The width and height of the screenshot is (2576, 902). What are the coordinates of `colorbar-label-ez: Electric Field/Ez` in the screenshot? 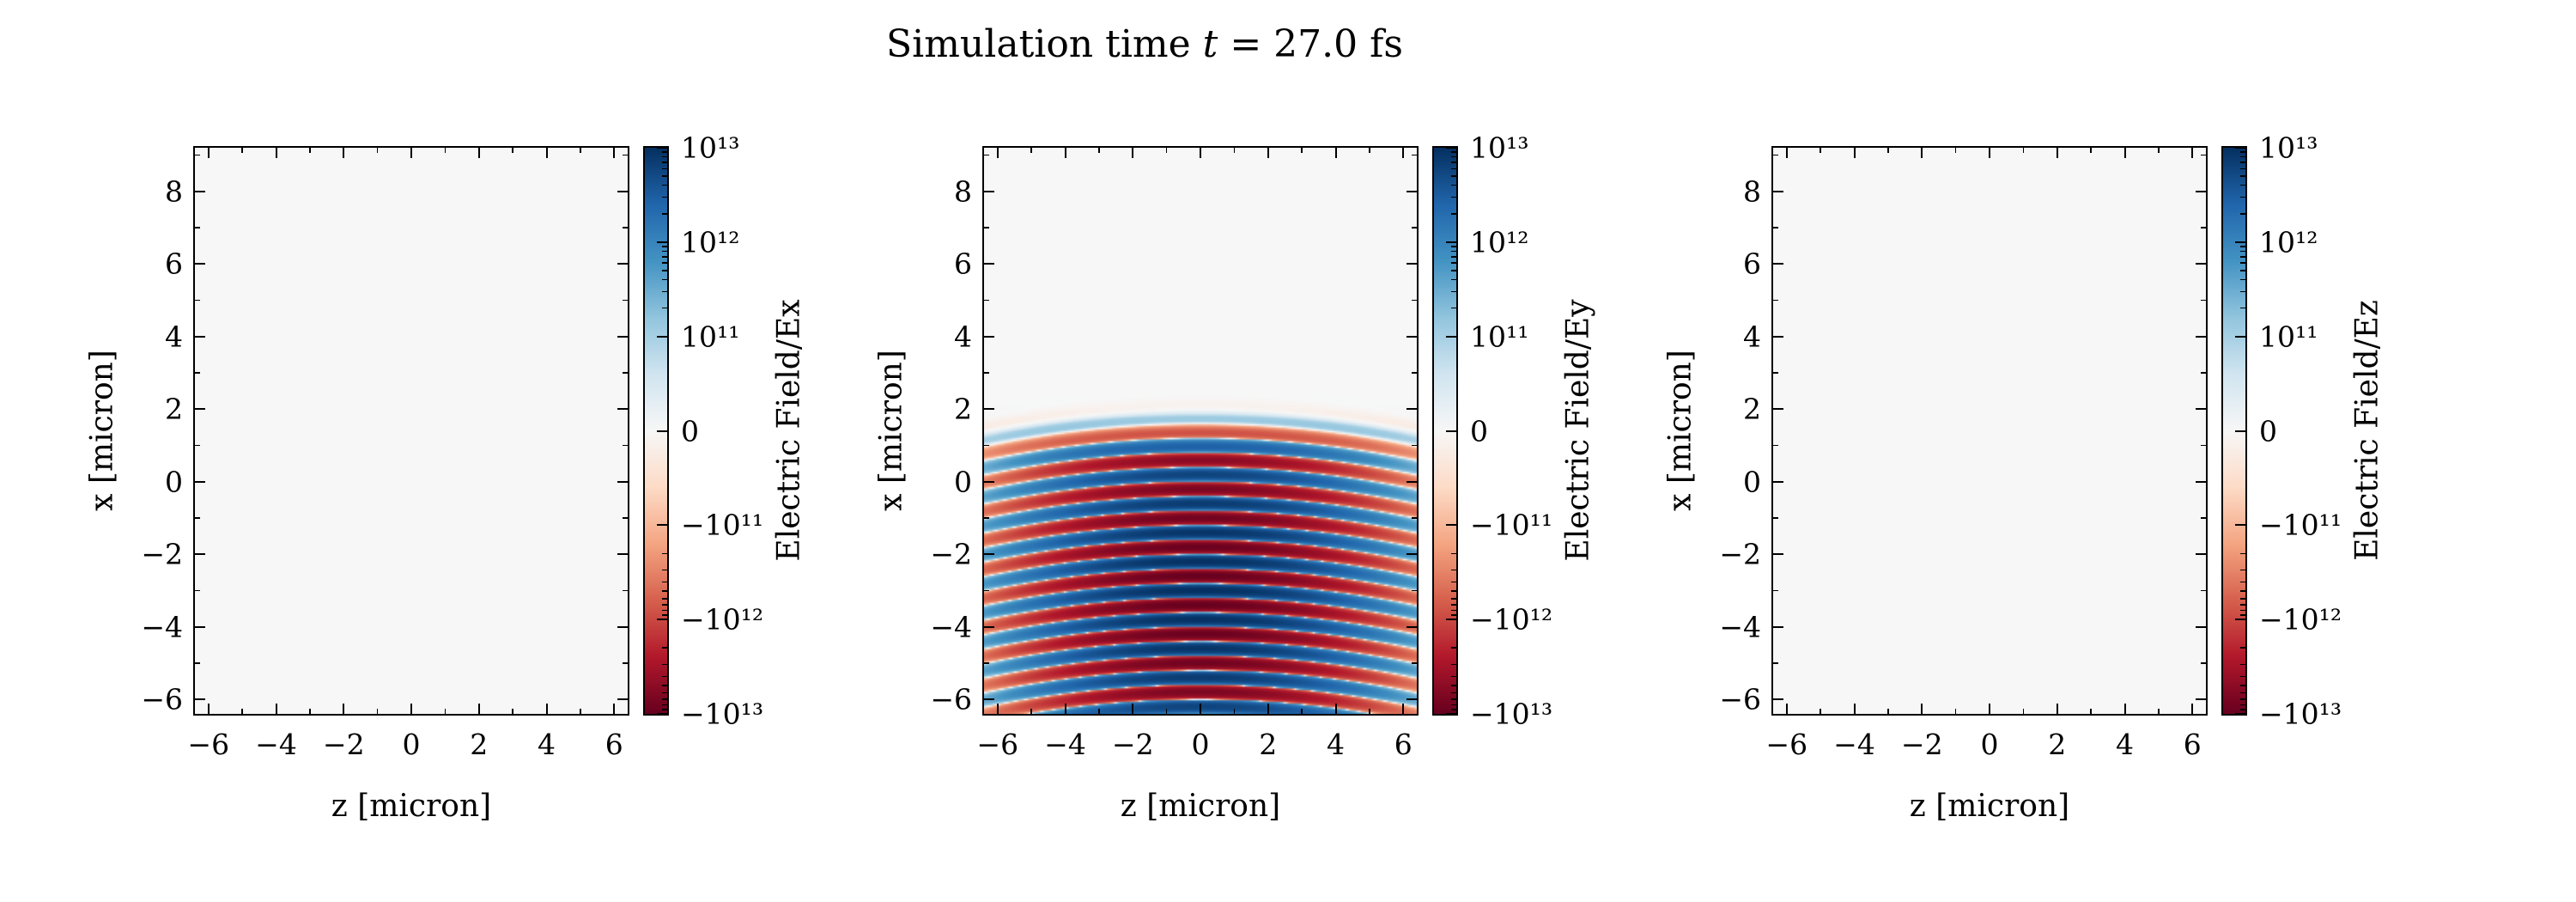 It's located at (2367, 430).